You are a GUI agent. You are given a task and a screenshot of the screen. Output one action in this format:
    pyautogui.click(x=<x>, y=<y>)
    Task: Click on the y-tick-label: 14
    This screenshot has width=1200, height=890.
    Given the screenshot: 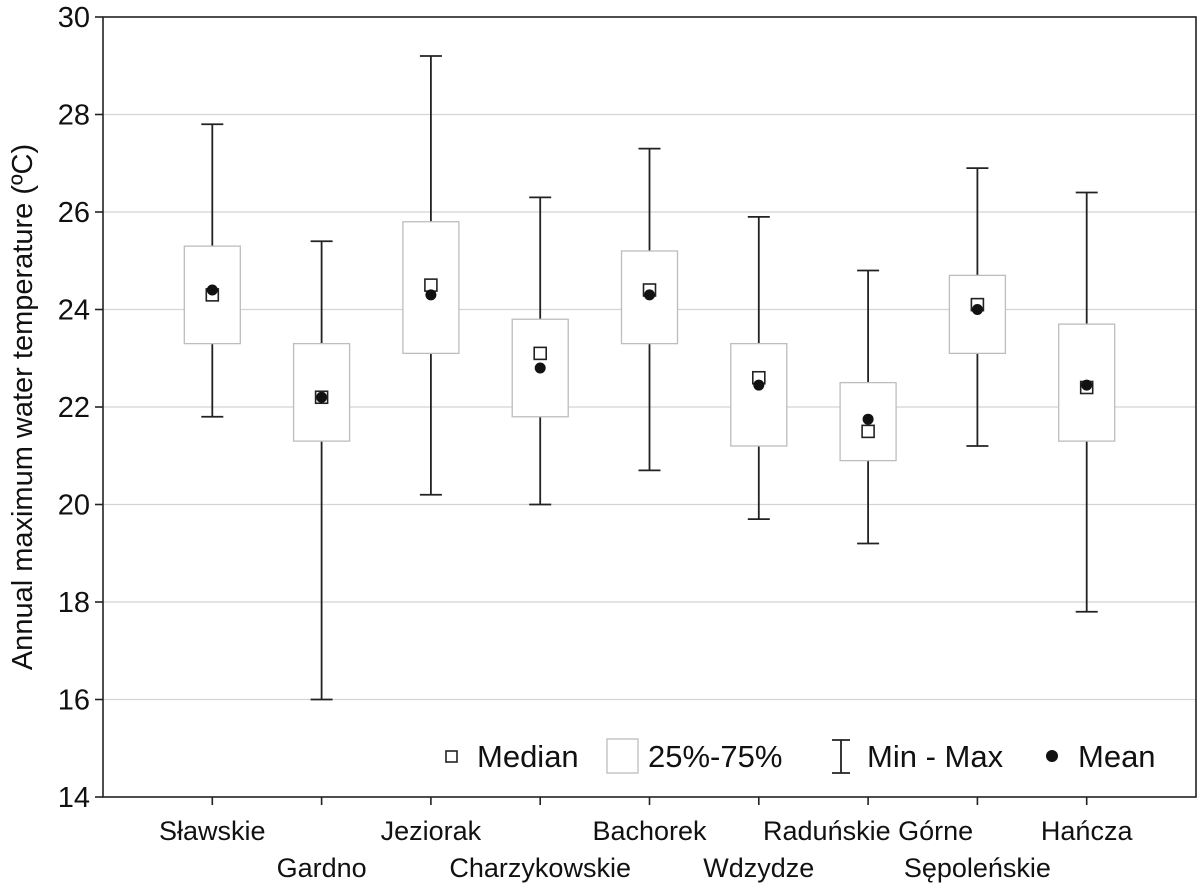 What is the action you would take?
    pyautogui.click(x=74, y=798)
    